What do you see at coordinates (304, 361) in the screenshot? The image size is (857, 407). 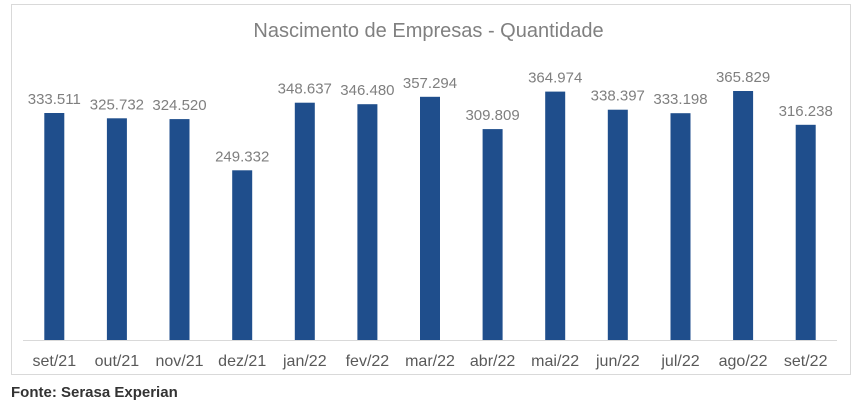 I see `x-tick-label-jan-22: jan/22` at bounding box center [304, 361].